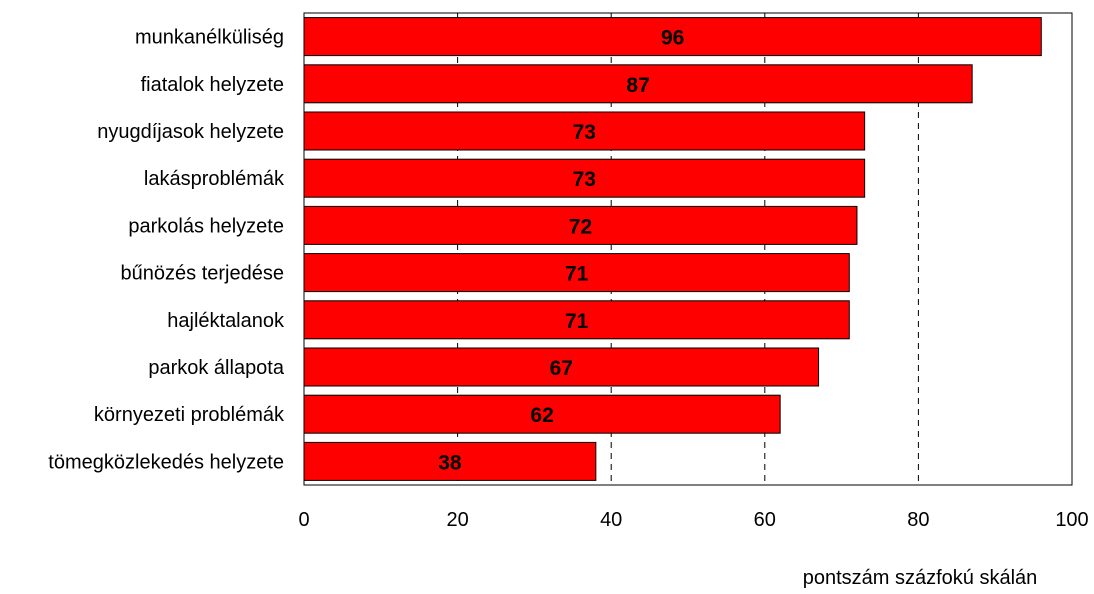 The image size is (1094, 594). Describe the element at coordinates (303, 520) in the screenshot. I see `x-tick-label: 0` at that location.